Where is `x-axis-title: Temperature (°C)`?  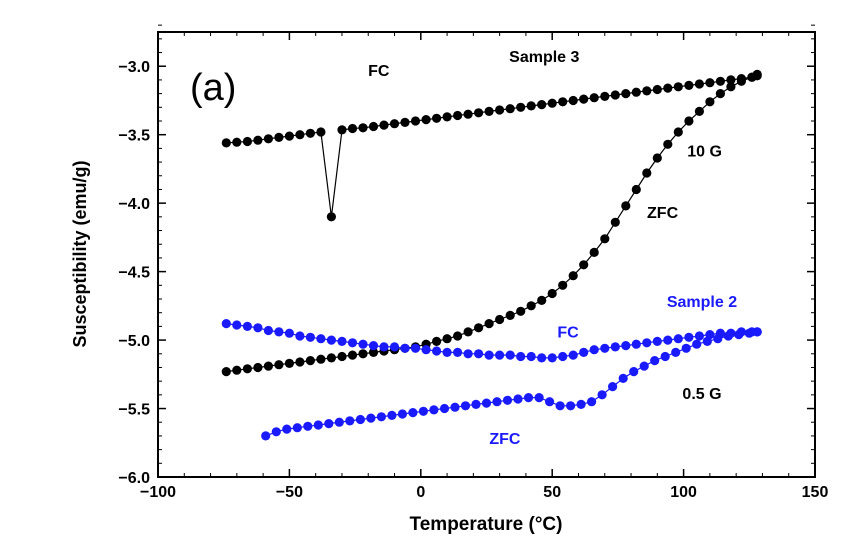
x-axis-title: Temperature (°C) is located at coordinates (486, 524).